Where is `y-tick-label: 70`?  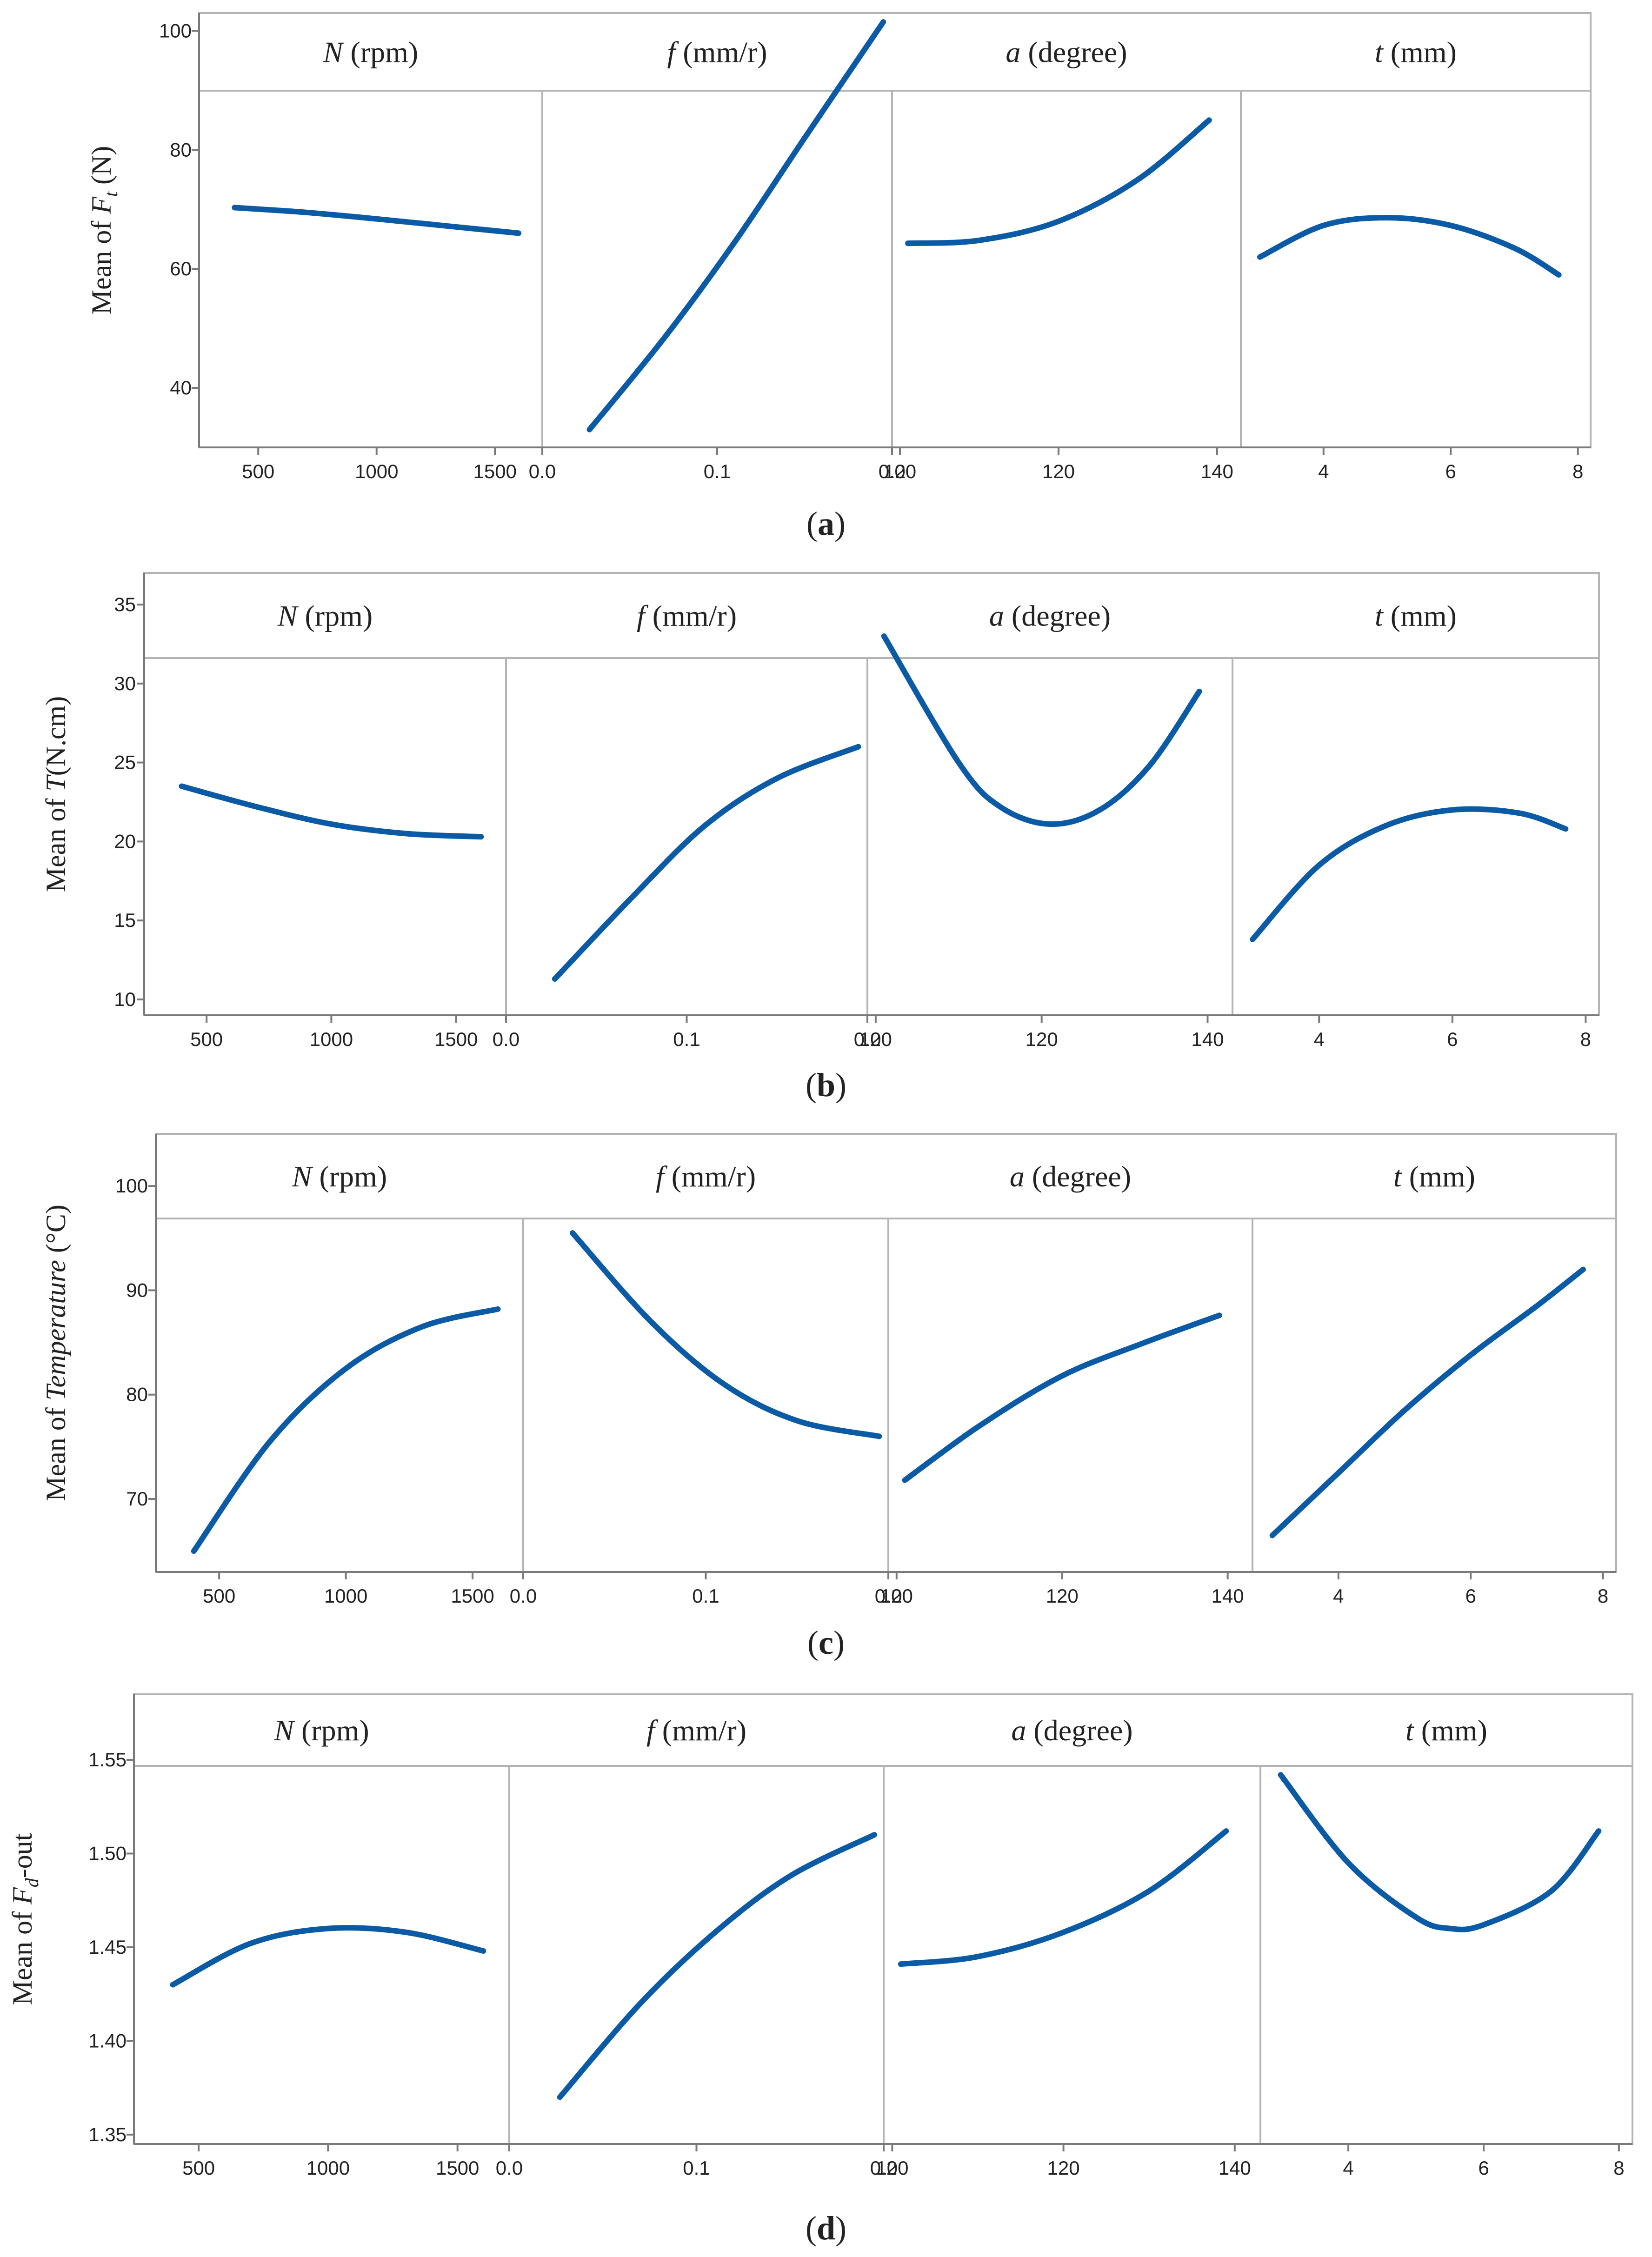
y-tick-label: 70 is located at coordinates (137, 1499).